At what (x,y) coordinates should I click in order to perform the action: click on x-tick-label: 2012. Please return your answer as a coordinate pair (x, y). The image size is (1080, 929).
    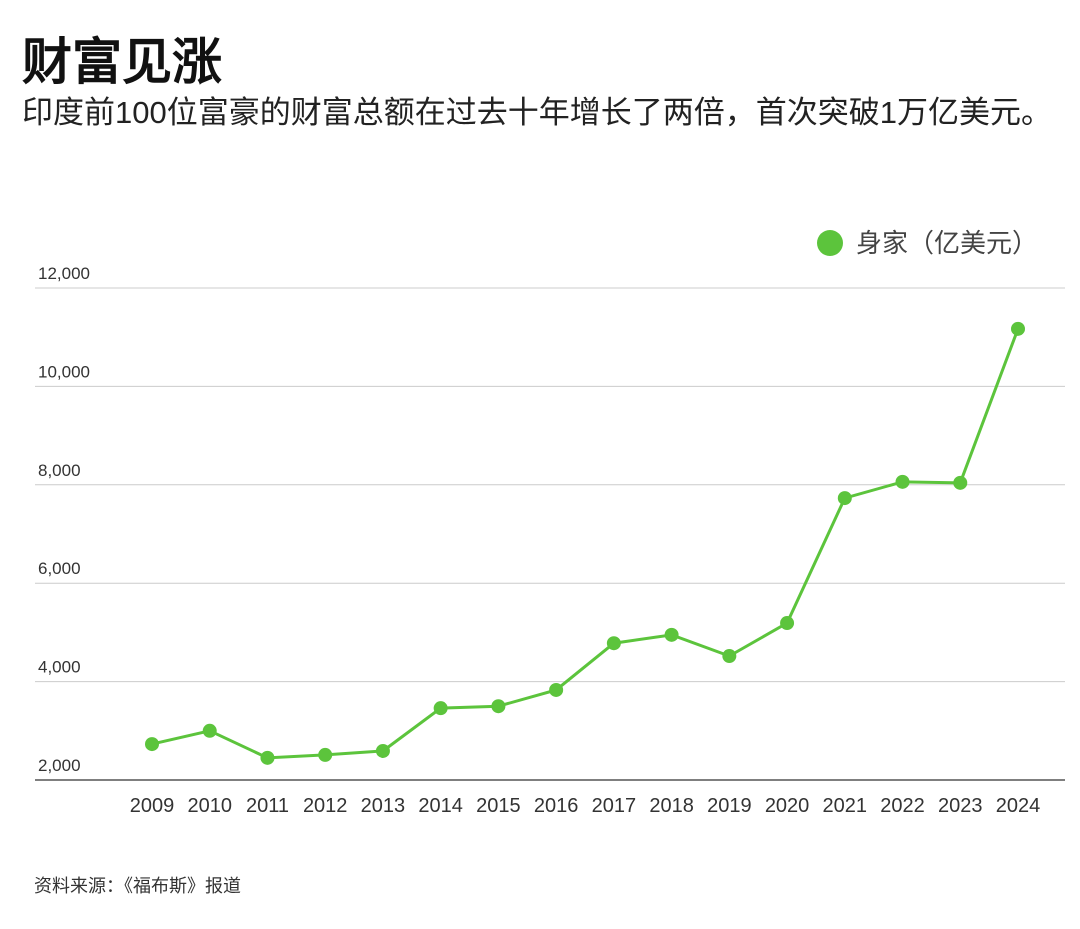
    Looking at the image, I should click on (325, 806).